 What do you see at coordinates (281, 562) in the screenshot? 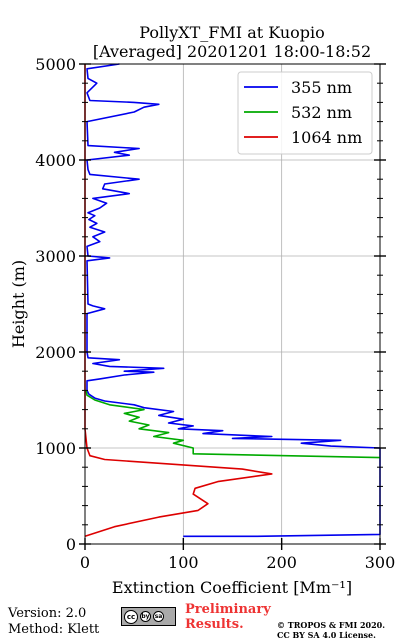
I see `x-tick-label: 200` at bounding box center [281, 562].